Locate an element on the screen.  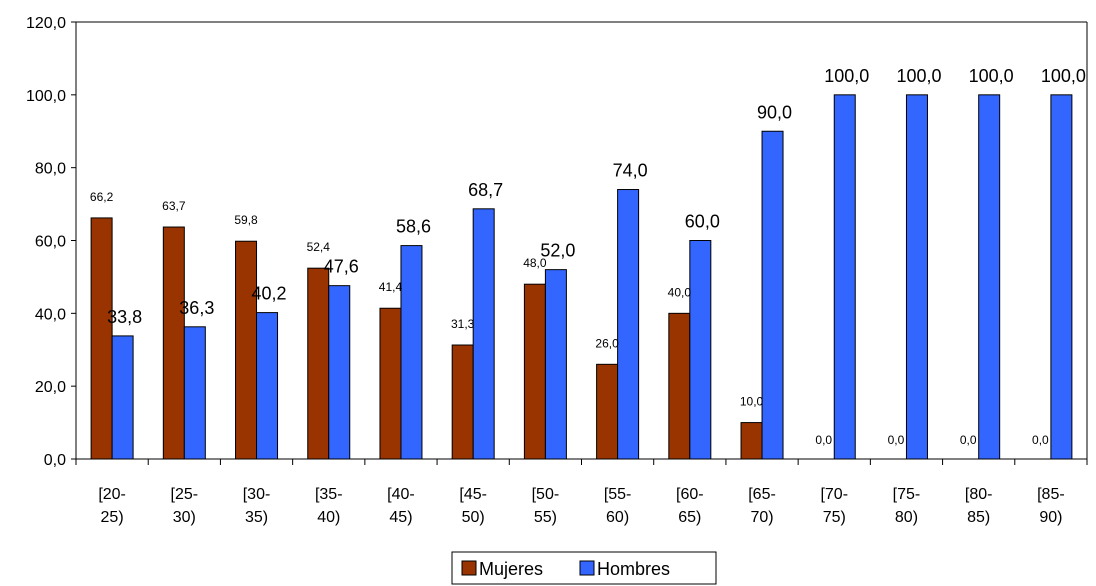
x-tick-label: [65- is located at coordinates (762, 494).